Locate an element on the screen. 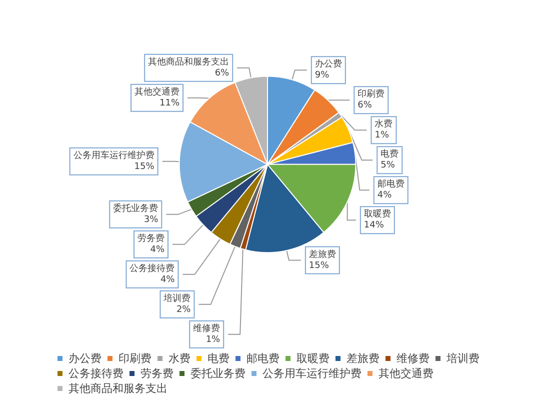 The image size is (535, 401). slice-label: 取暖费 is located at coordinates (377, 214).